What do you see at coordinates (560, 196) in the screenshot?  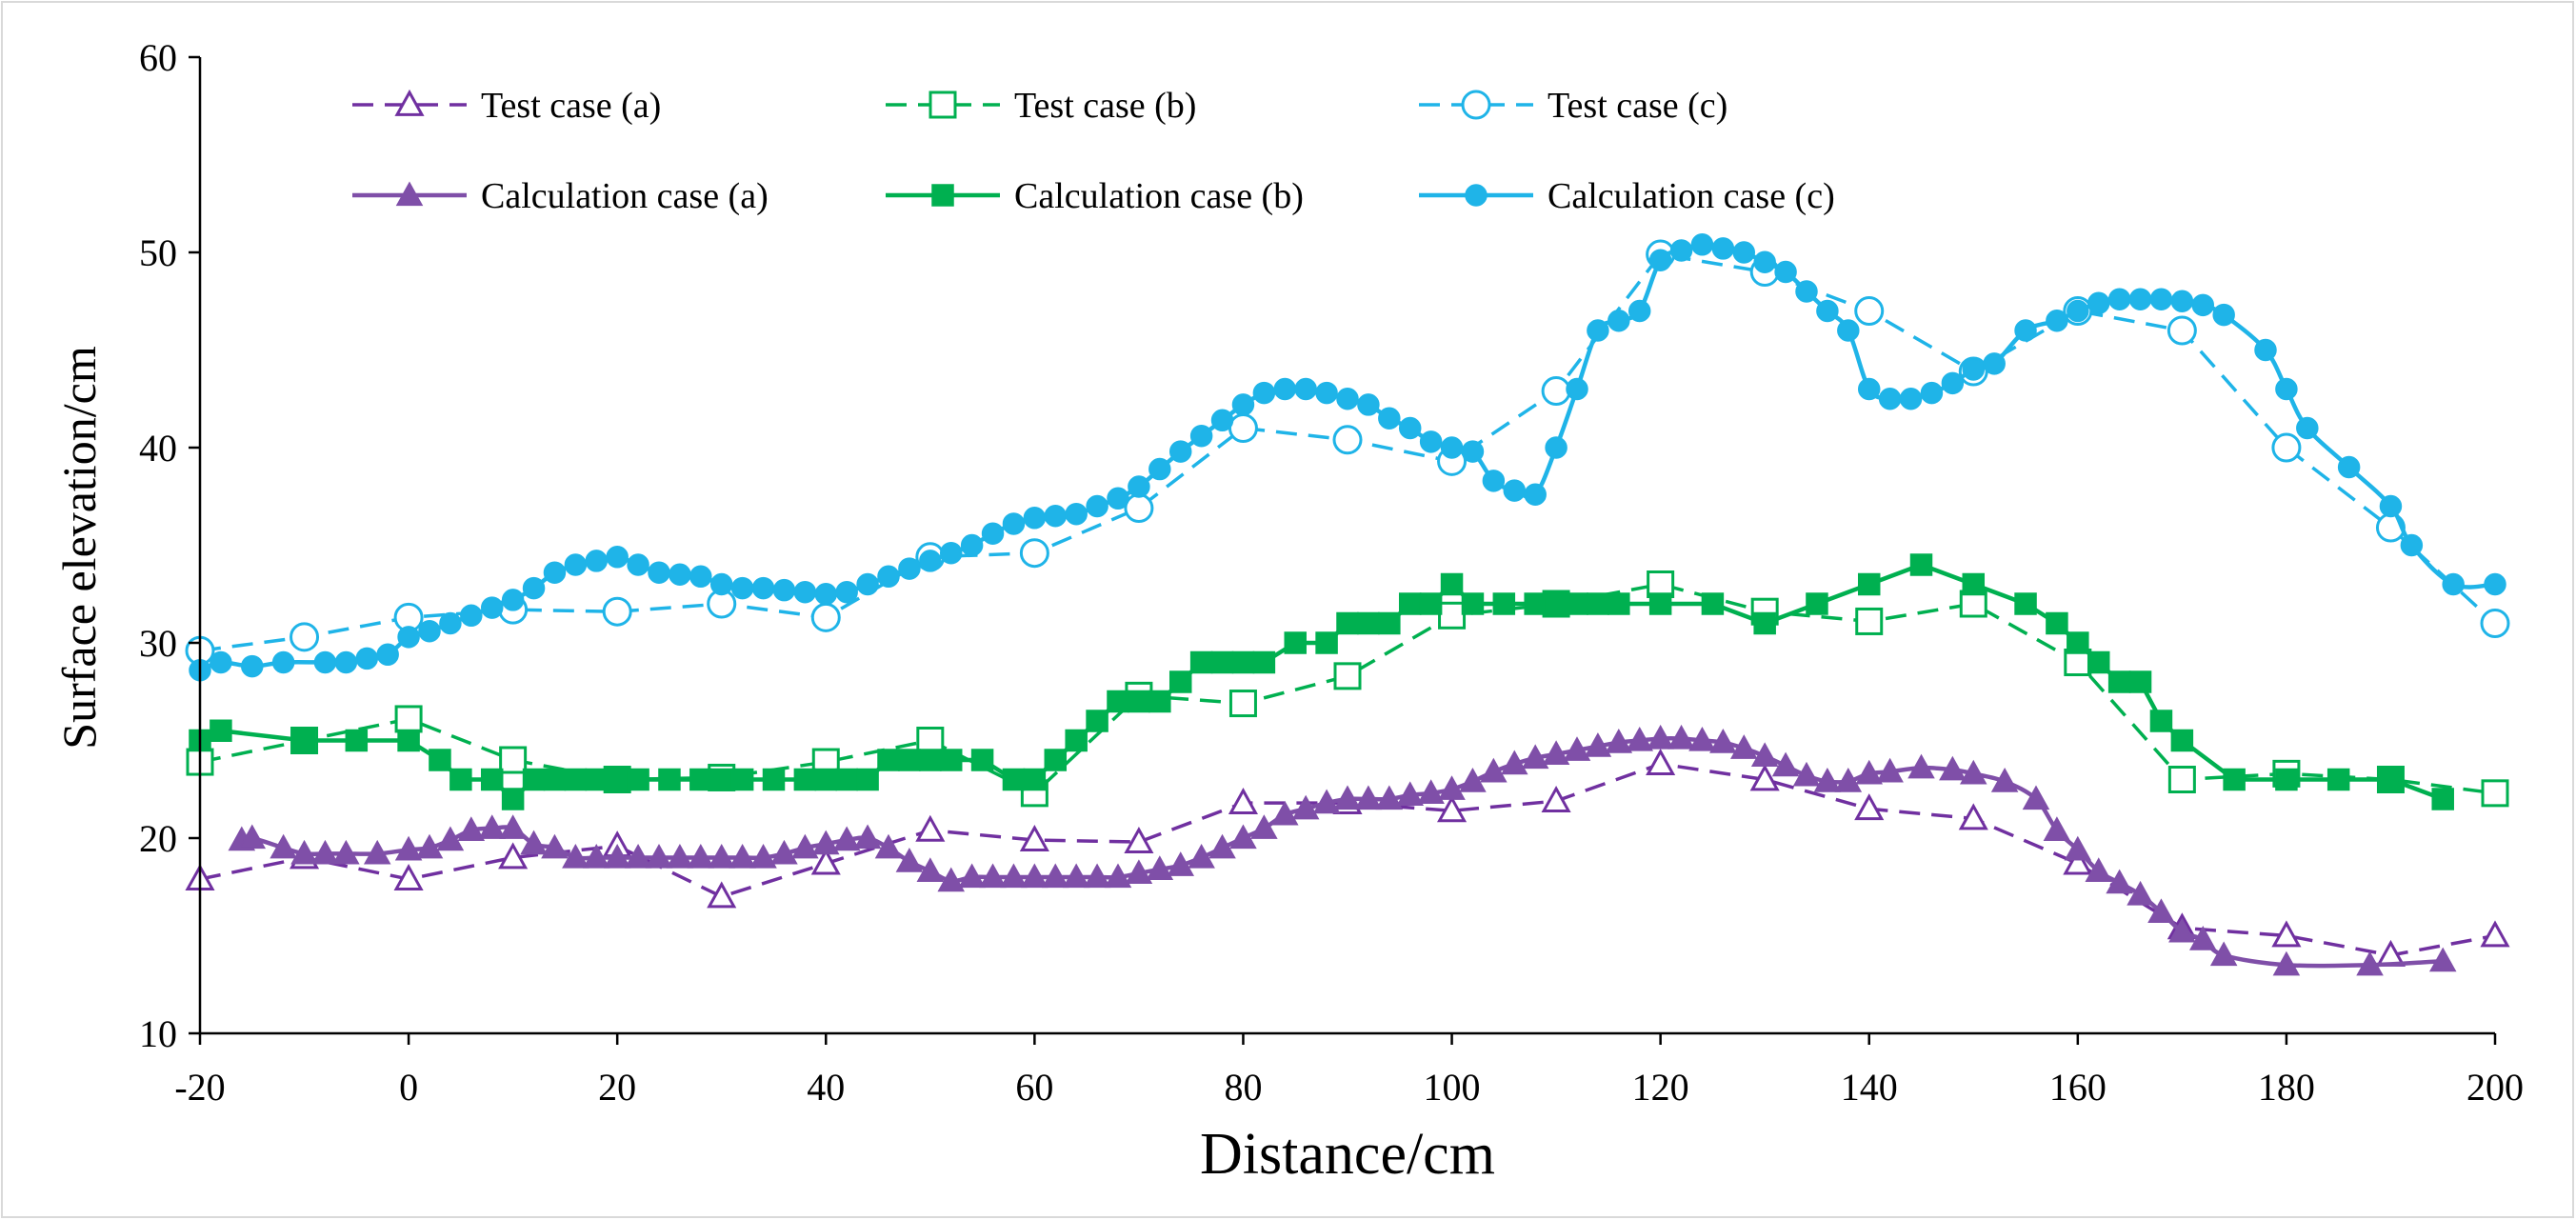 I see `legend-entry-calculation-case-a: Calculation case (a)` at bounding box center [560, 196].